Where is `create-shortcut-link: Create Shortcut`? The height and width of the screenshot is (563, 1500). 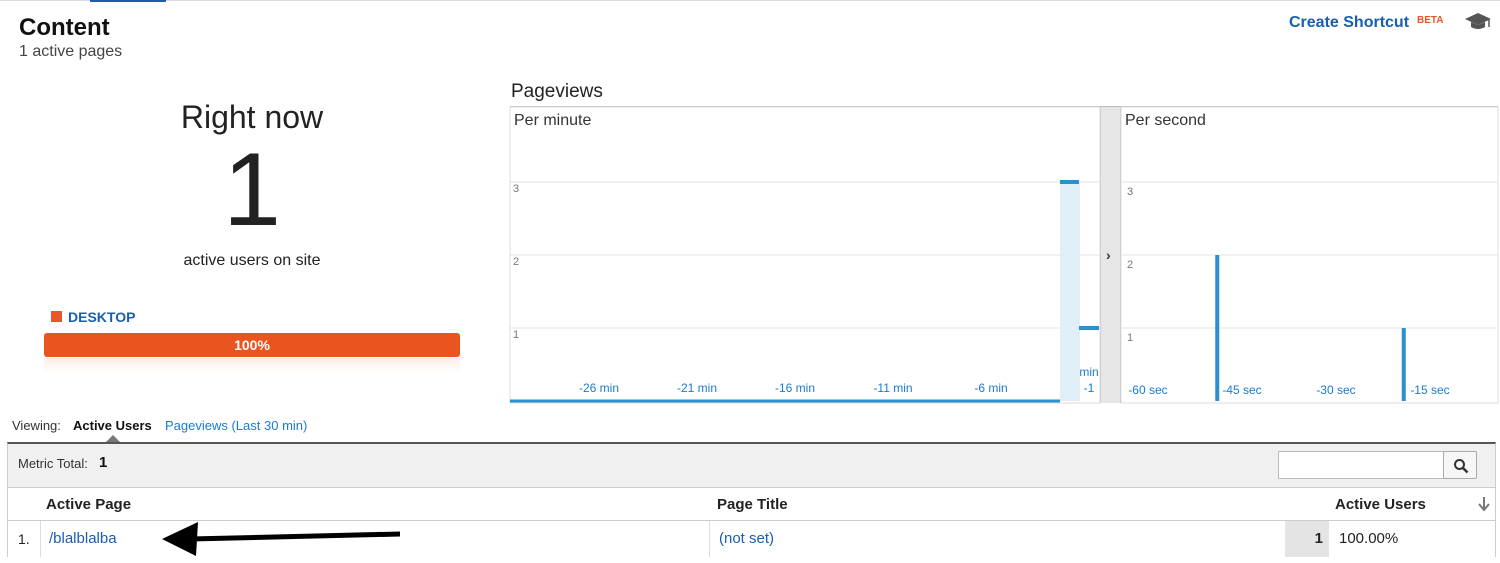 create-shortcut-link: Create Shortcut is located at coordinates (1349, 22).